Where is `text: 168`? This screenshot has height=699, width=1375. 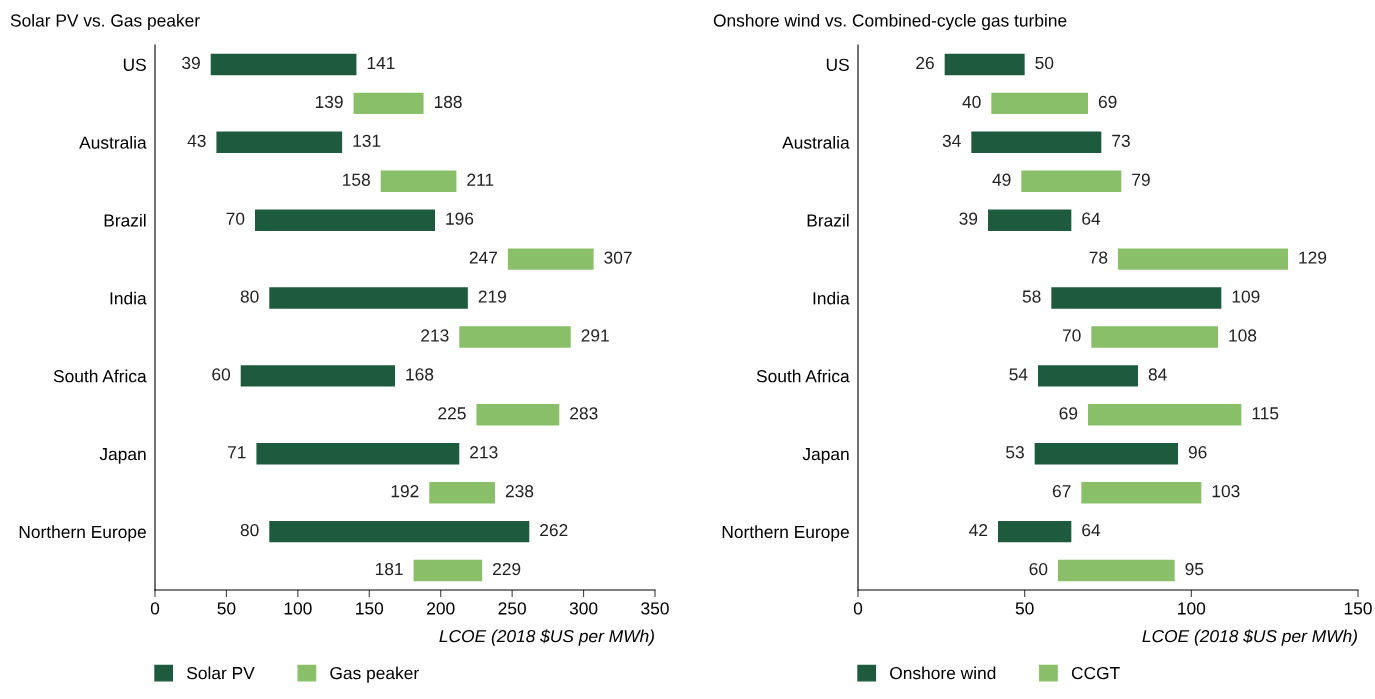 text: 168 is located at coordinates (420, 374).